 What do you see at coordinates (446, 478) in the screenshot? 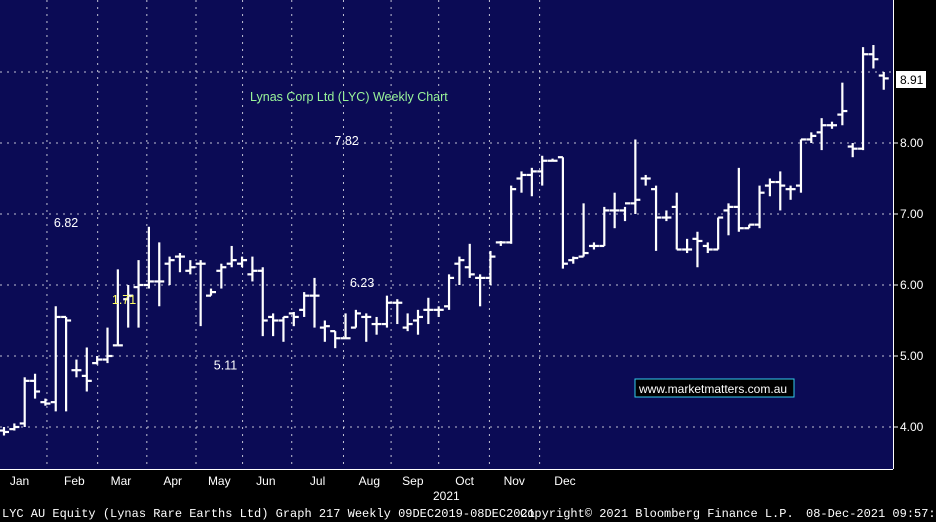
I see `x-axis: Jan Feb Mar Apr May Jun Jul Aug Sep Oct Nov Dec` at bounding box center [446, 478].